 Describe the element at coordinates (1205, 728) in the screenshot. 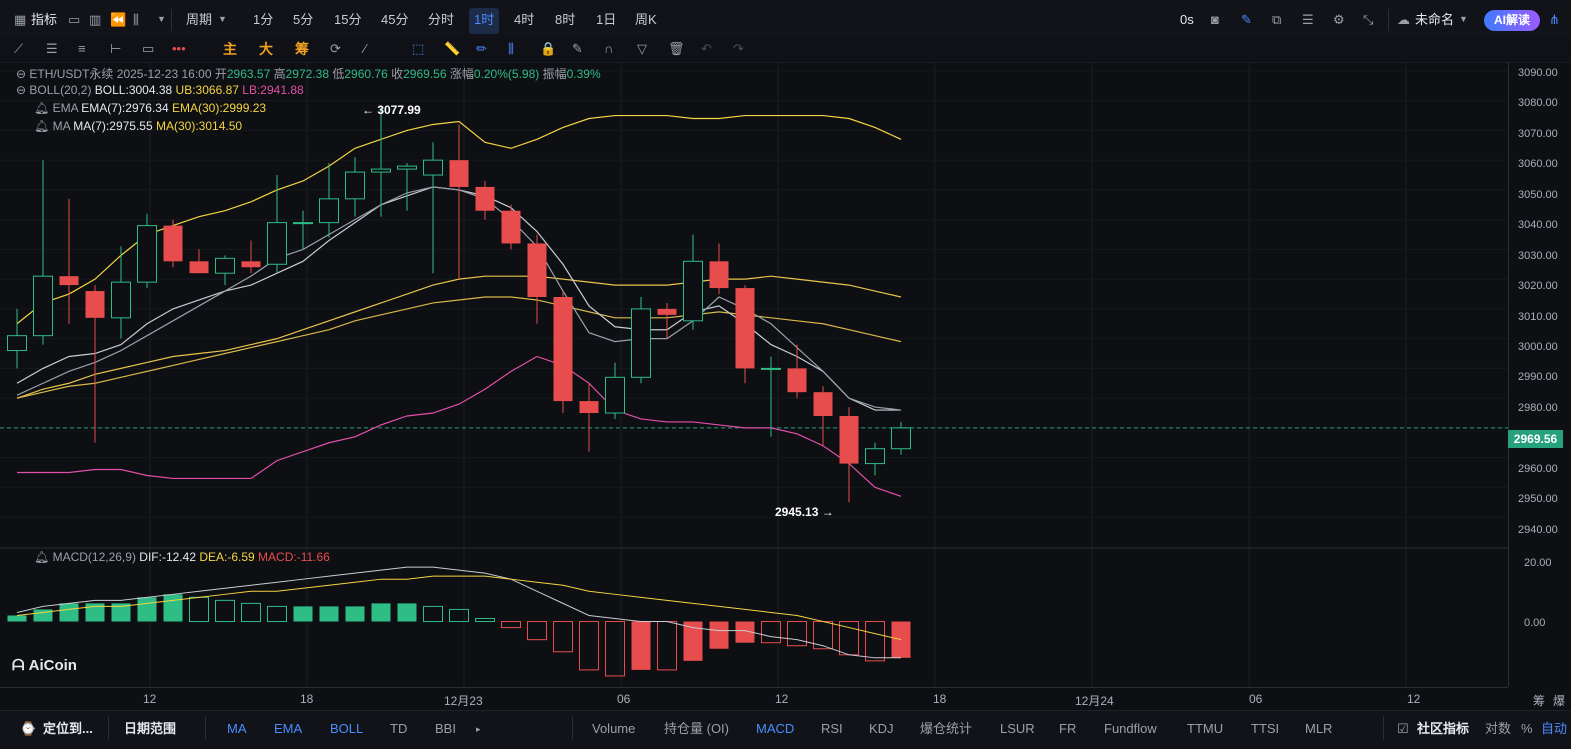

I see `sub-indicator-9: TTMU` at that location.